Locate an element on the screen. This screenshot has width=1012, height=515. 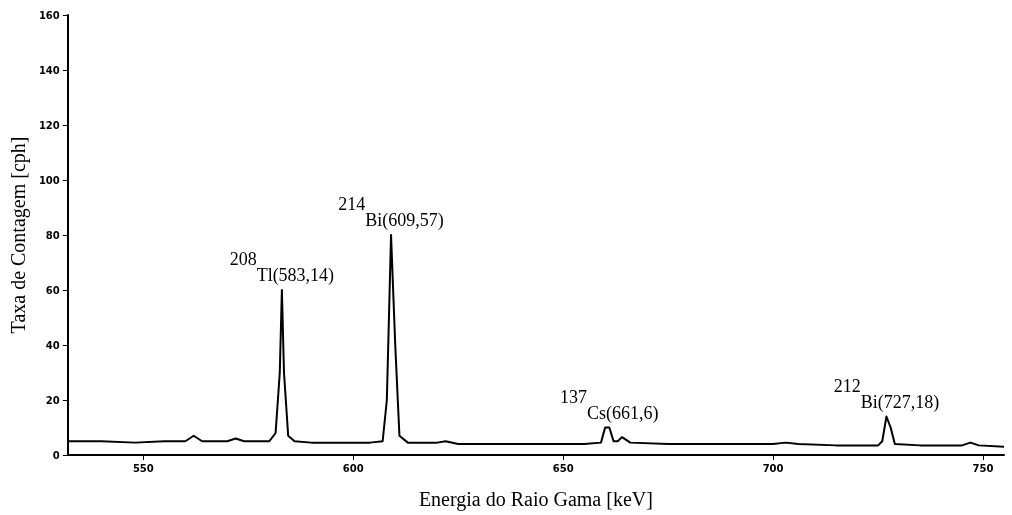
x-tick-label: 700 is located at coordinates (773, 468).